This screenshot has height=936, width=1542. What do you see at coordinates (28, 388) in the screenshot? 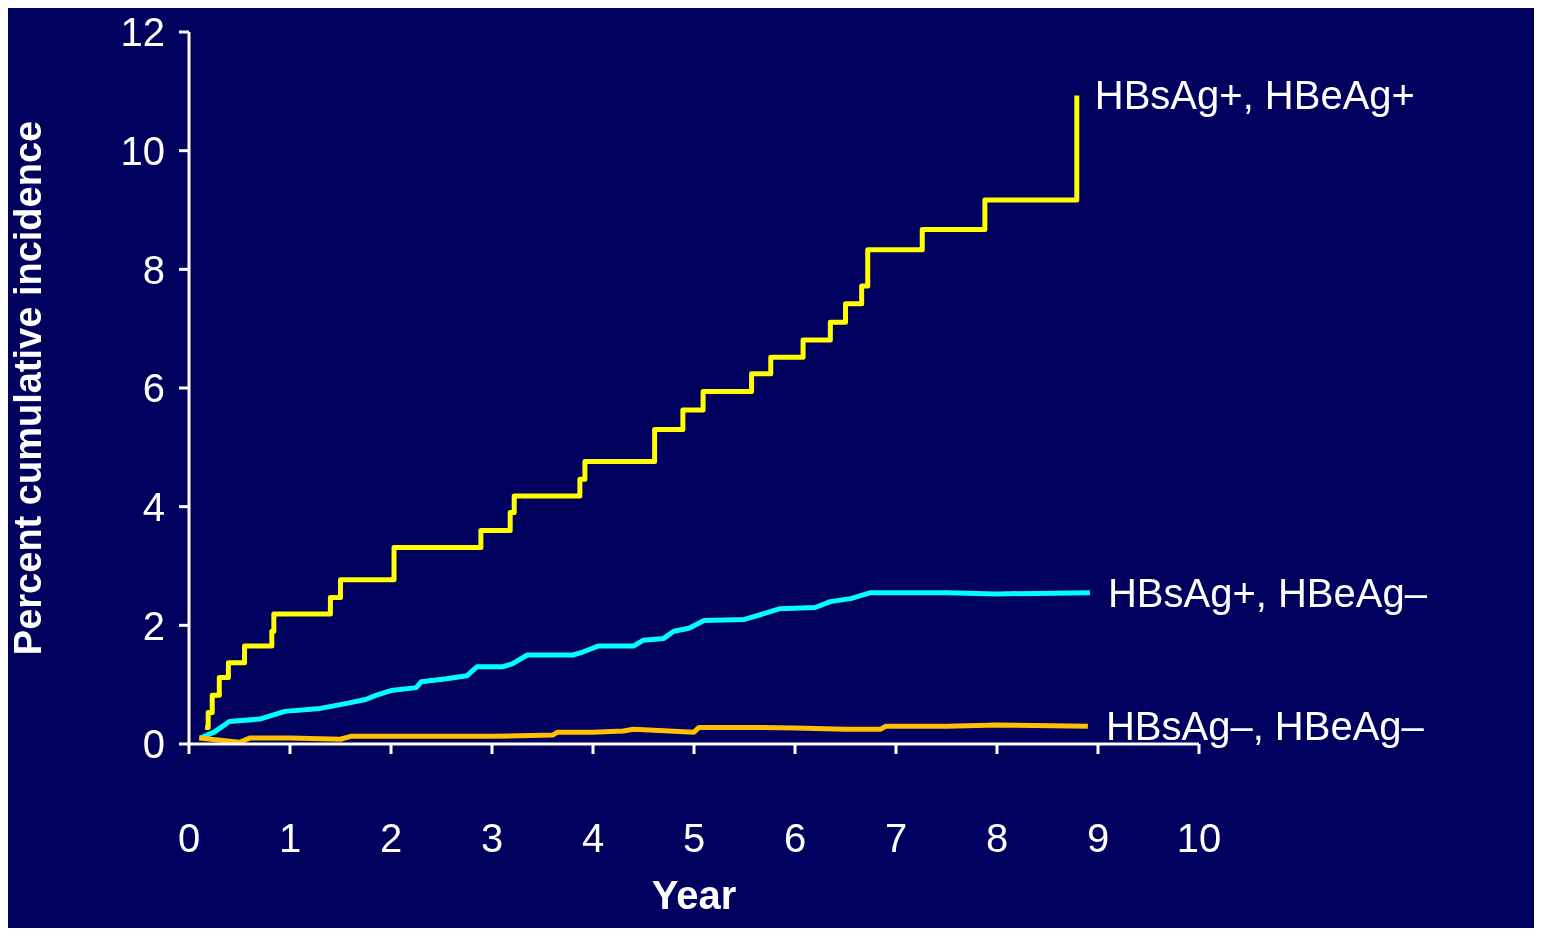
I see `y-axis-title: Percent cumulative incidence` at bounding box center [28, 388].